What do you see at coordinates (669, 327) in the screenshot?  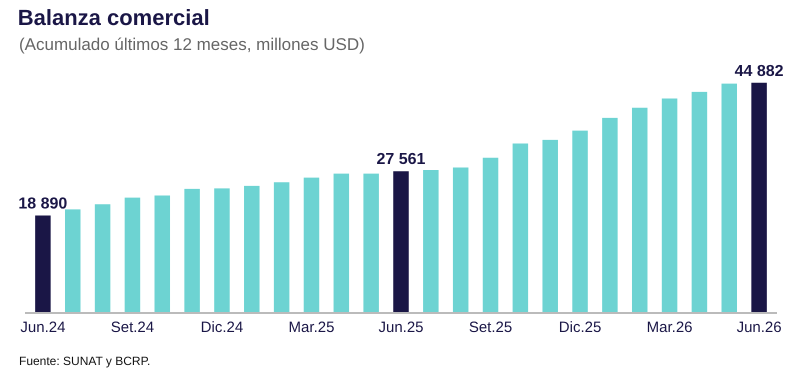 I see `x-tick-label: Mar.26` at bounding box center [669, 327].